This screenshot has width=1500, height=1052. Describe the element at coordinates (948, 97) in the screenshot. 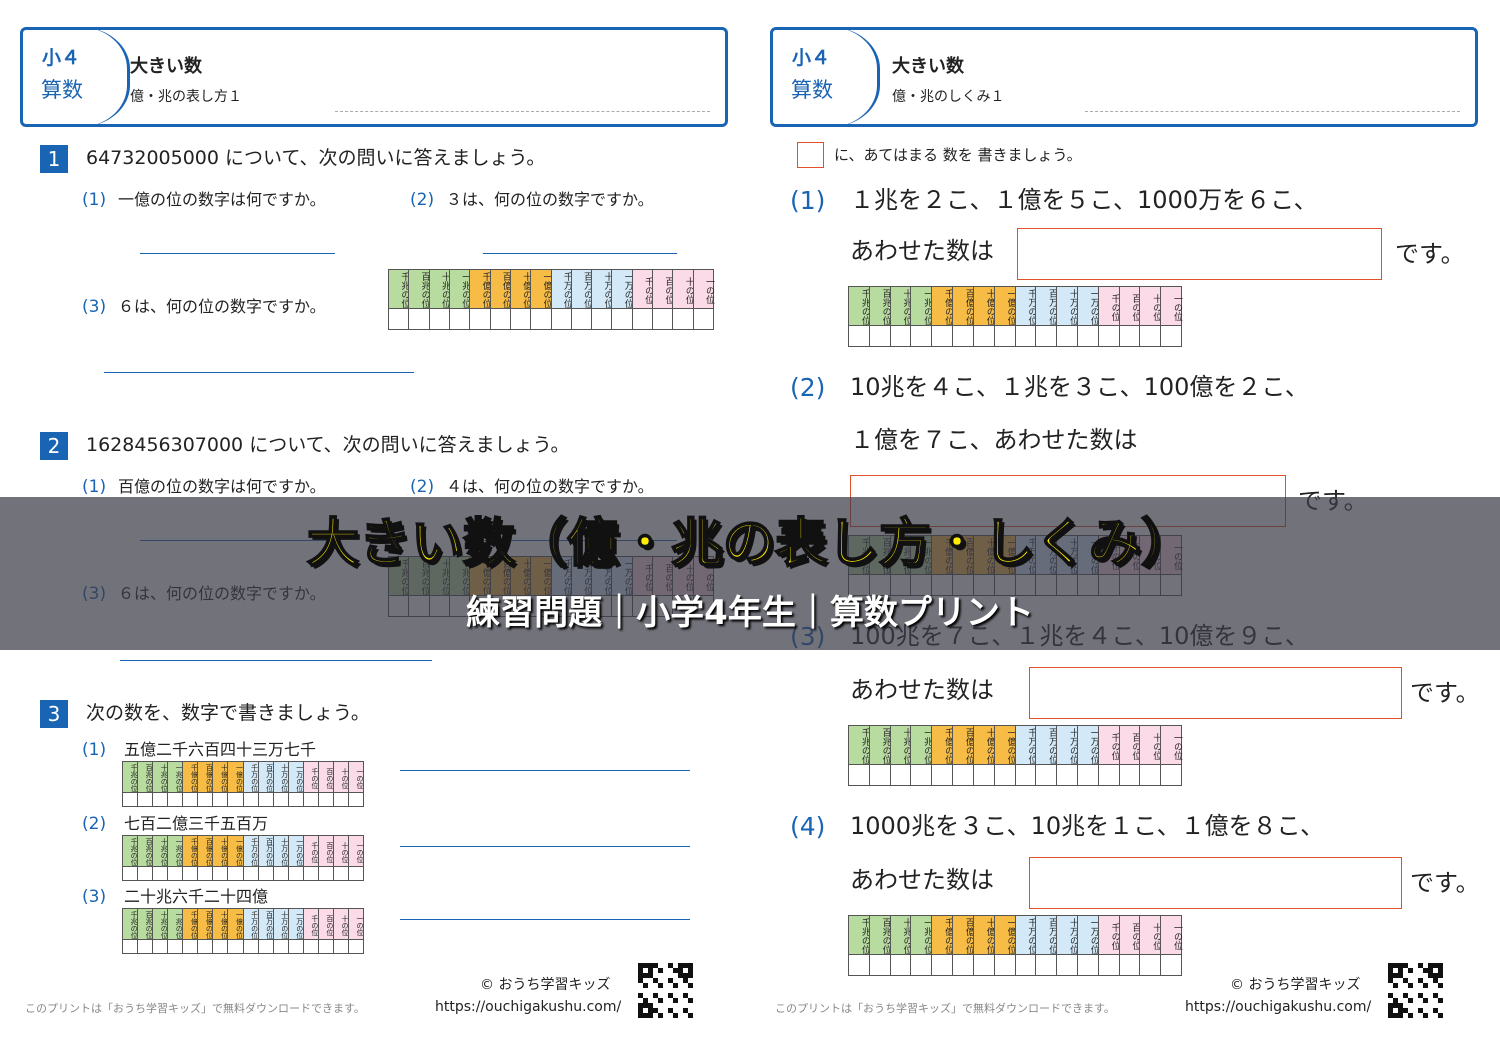

I see `sheet-subtitle: 億・兆のしくみ１` at that location.